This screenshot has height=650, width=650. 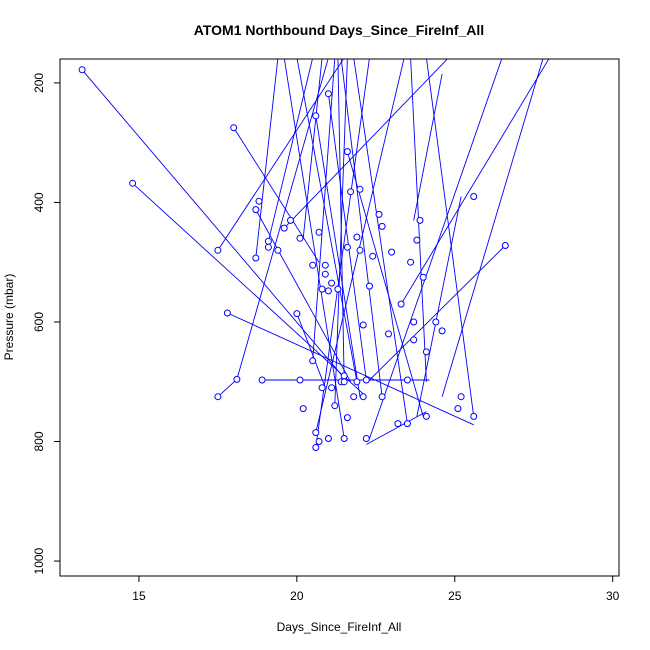 What do you see at coordinates (39, 83) in the screenshot?
I see `y-tick-label: 200` at bounding box center [39, 83].